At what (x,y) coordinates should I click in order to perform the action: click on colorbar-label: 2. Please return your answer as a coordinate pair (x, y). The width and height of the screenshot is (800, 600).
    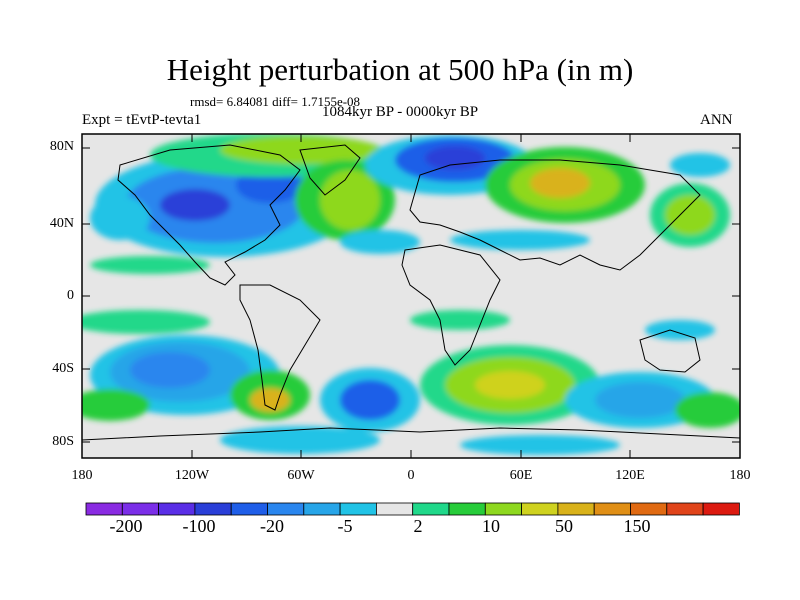
    Looking at the image, I should click on (418, 526).